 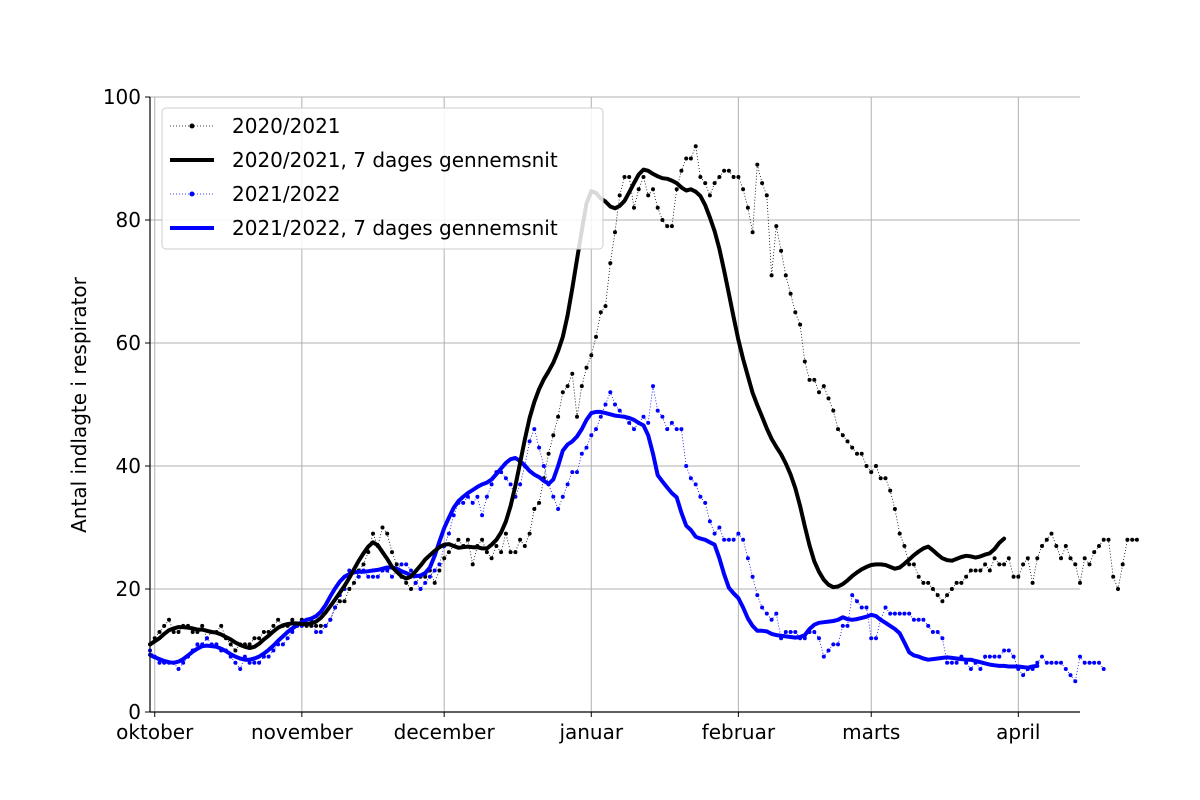 What do you see at coordinates (128, 220) in the screenshot?
I see `y-tick-label: 80` at bounding box center [128, 220].